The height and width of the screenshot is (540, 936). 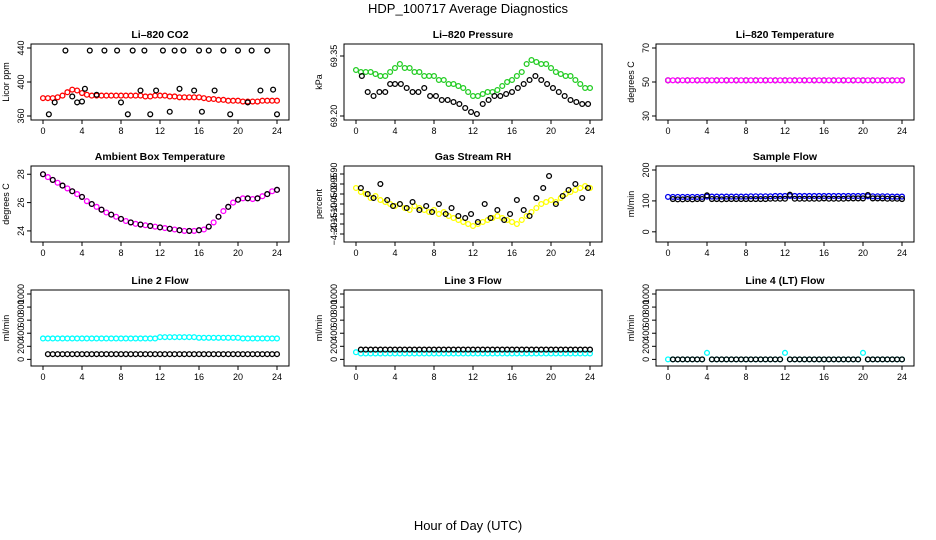 I want to click on series-li-820-pressure-green, so click(x=473, y=78).